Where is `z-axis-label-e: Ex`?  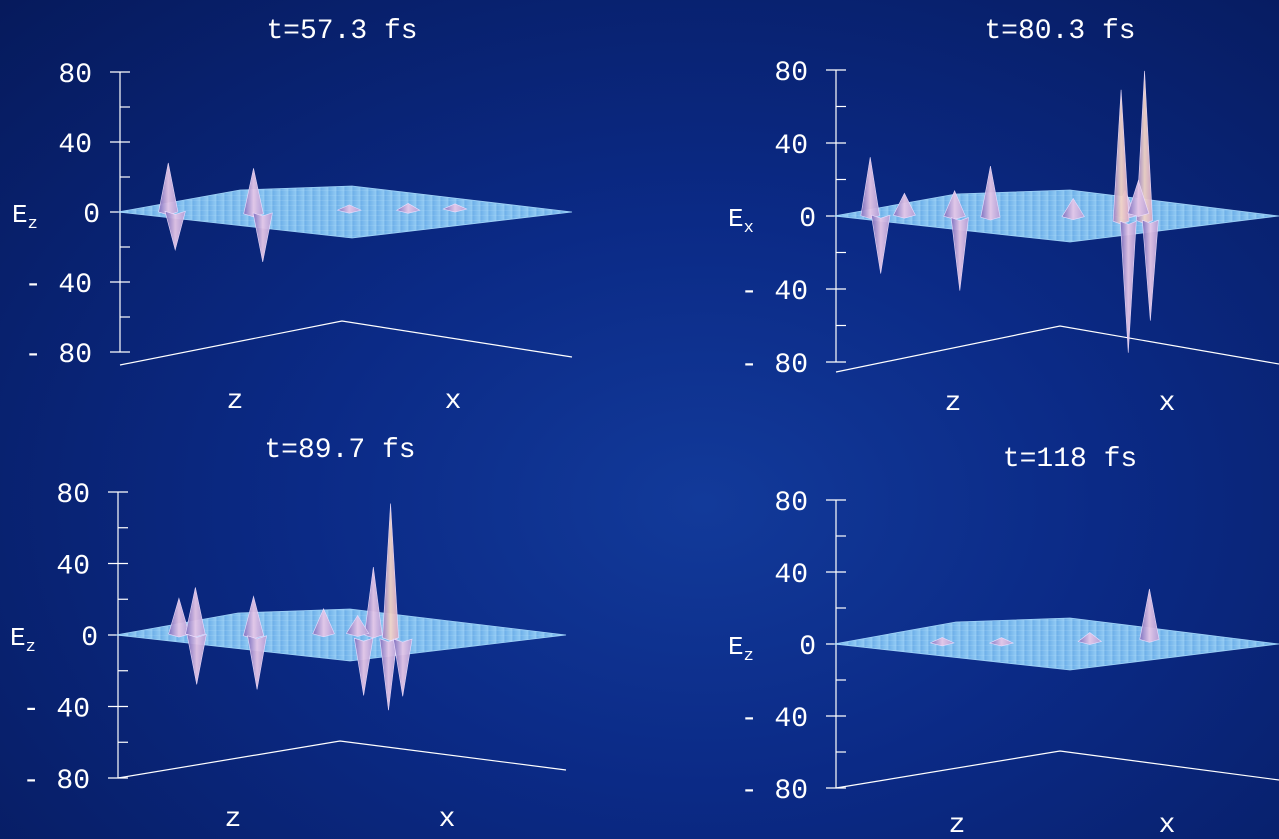
z-axis-label-e: Ex is located at coordinates (741, 221).